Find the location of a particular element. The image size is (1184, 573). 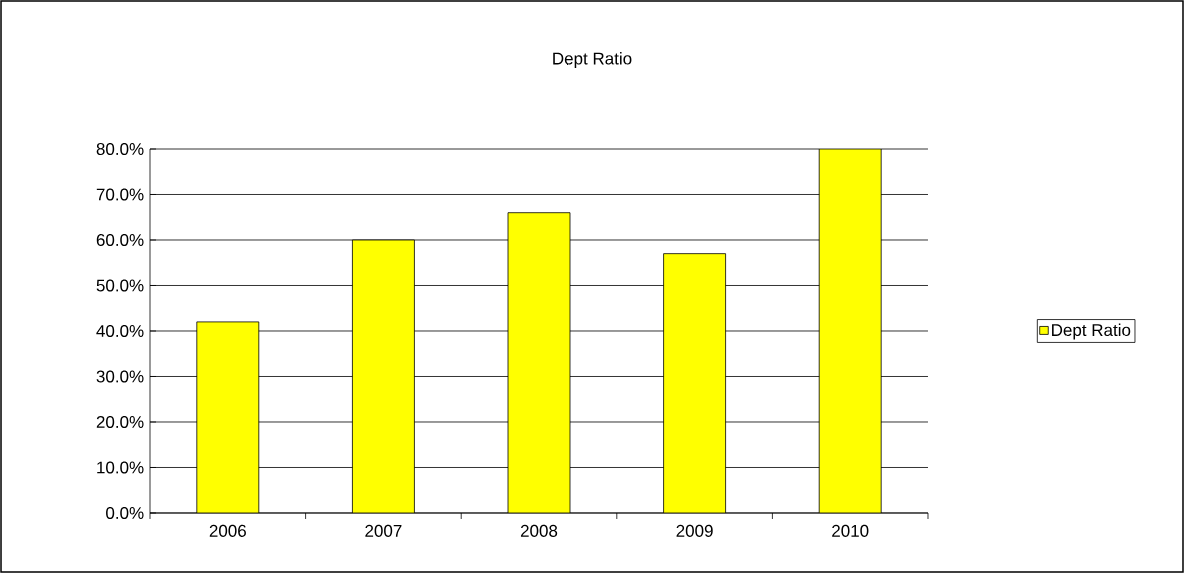

x-tick-label: 2010 is located at coordinates (850, 530).